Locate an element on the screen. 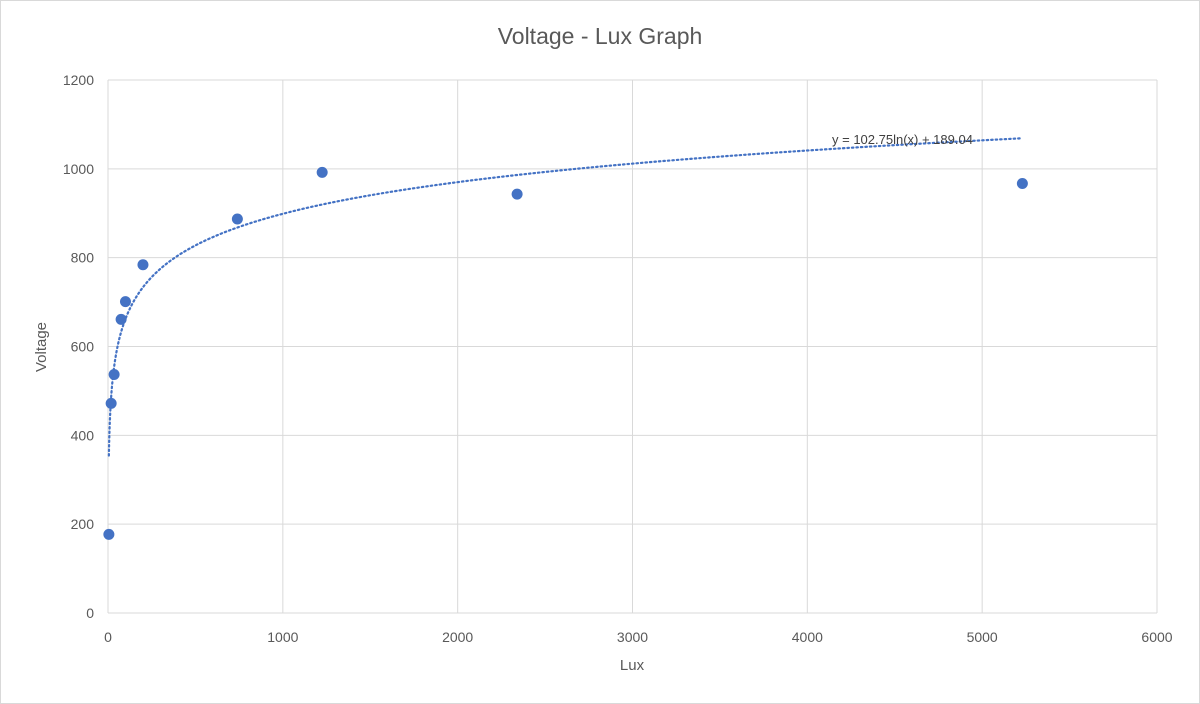 This screenshot has width=1200, height=704. y-tick-label: 600 is located at coordinates (83, 347).